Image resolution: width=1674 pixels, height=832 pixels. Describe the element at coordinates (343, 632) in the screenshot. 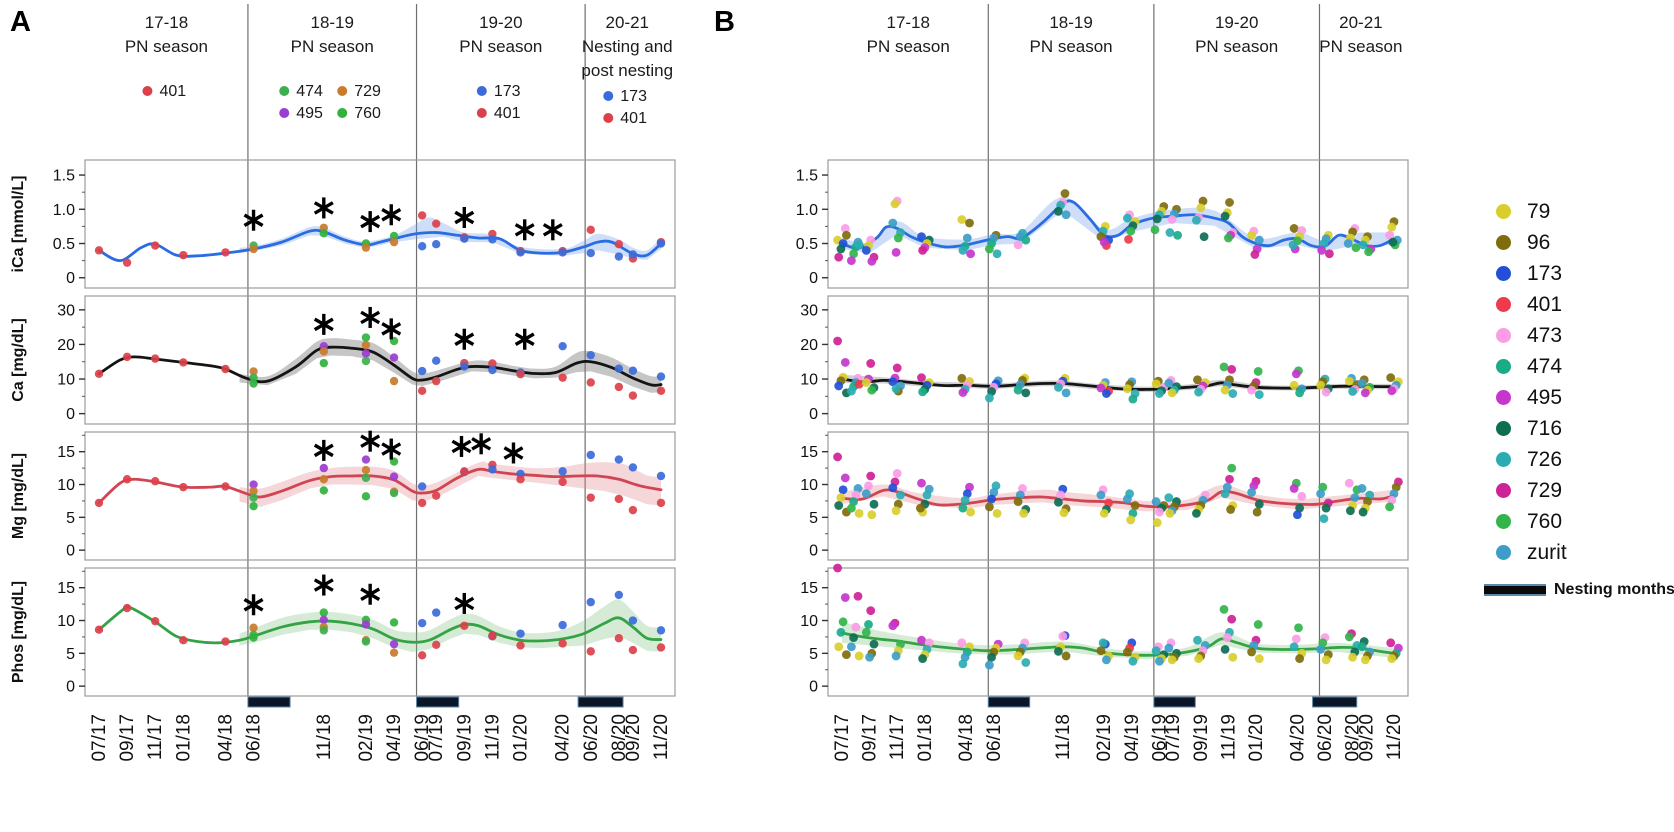

I see `subplot-3: 0 5 10 15 Phos [mg/dL]` at that location.